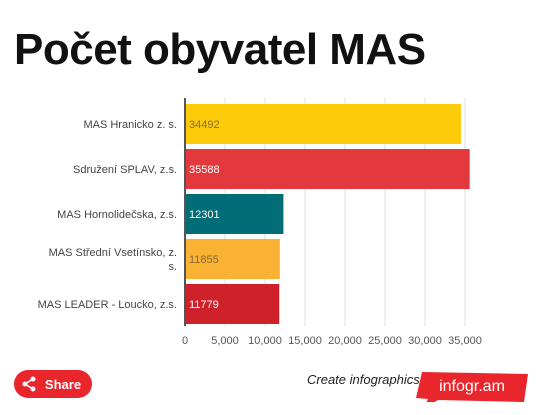 The height and width of the screenshot is (415, 539). What do you see at coordinates (125, 170) in the screenshot?
I see `category-label: Sdružení SPLAV, z.s.` at bounding box center [125, 170].